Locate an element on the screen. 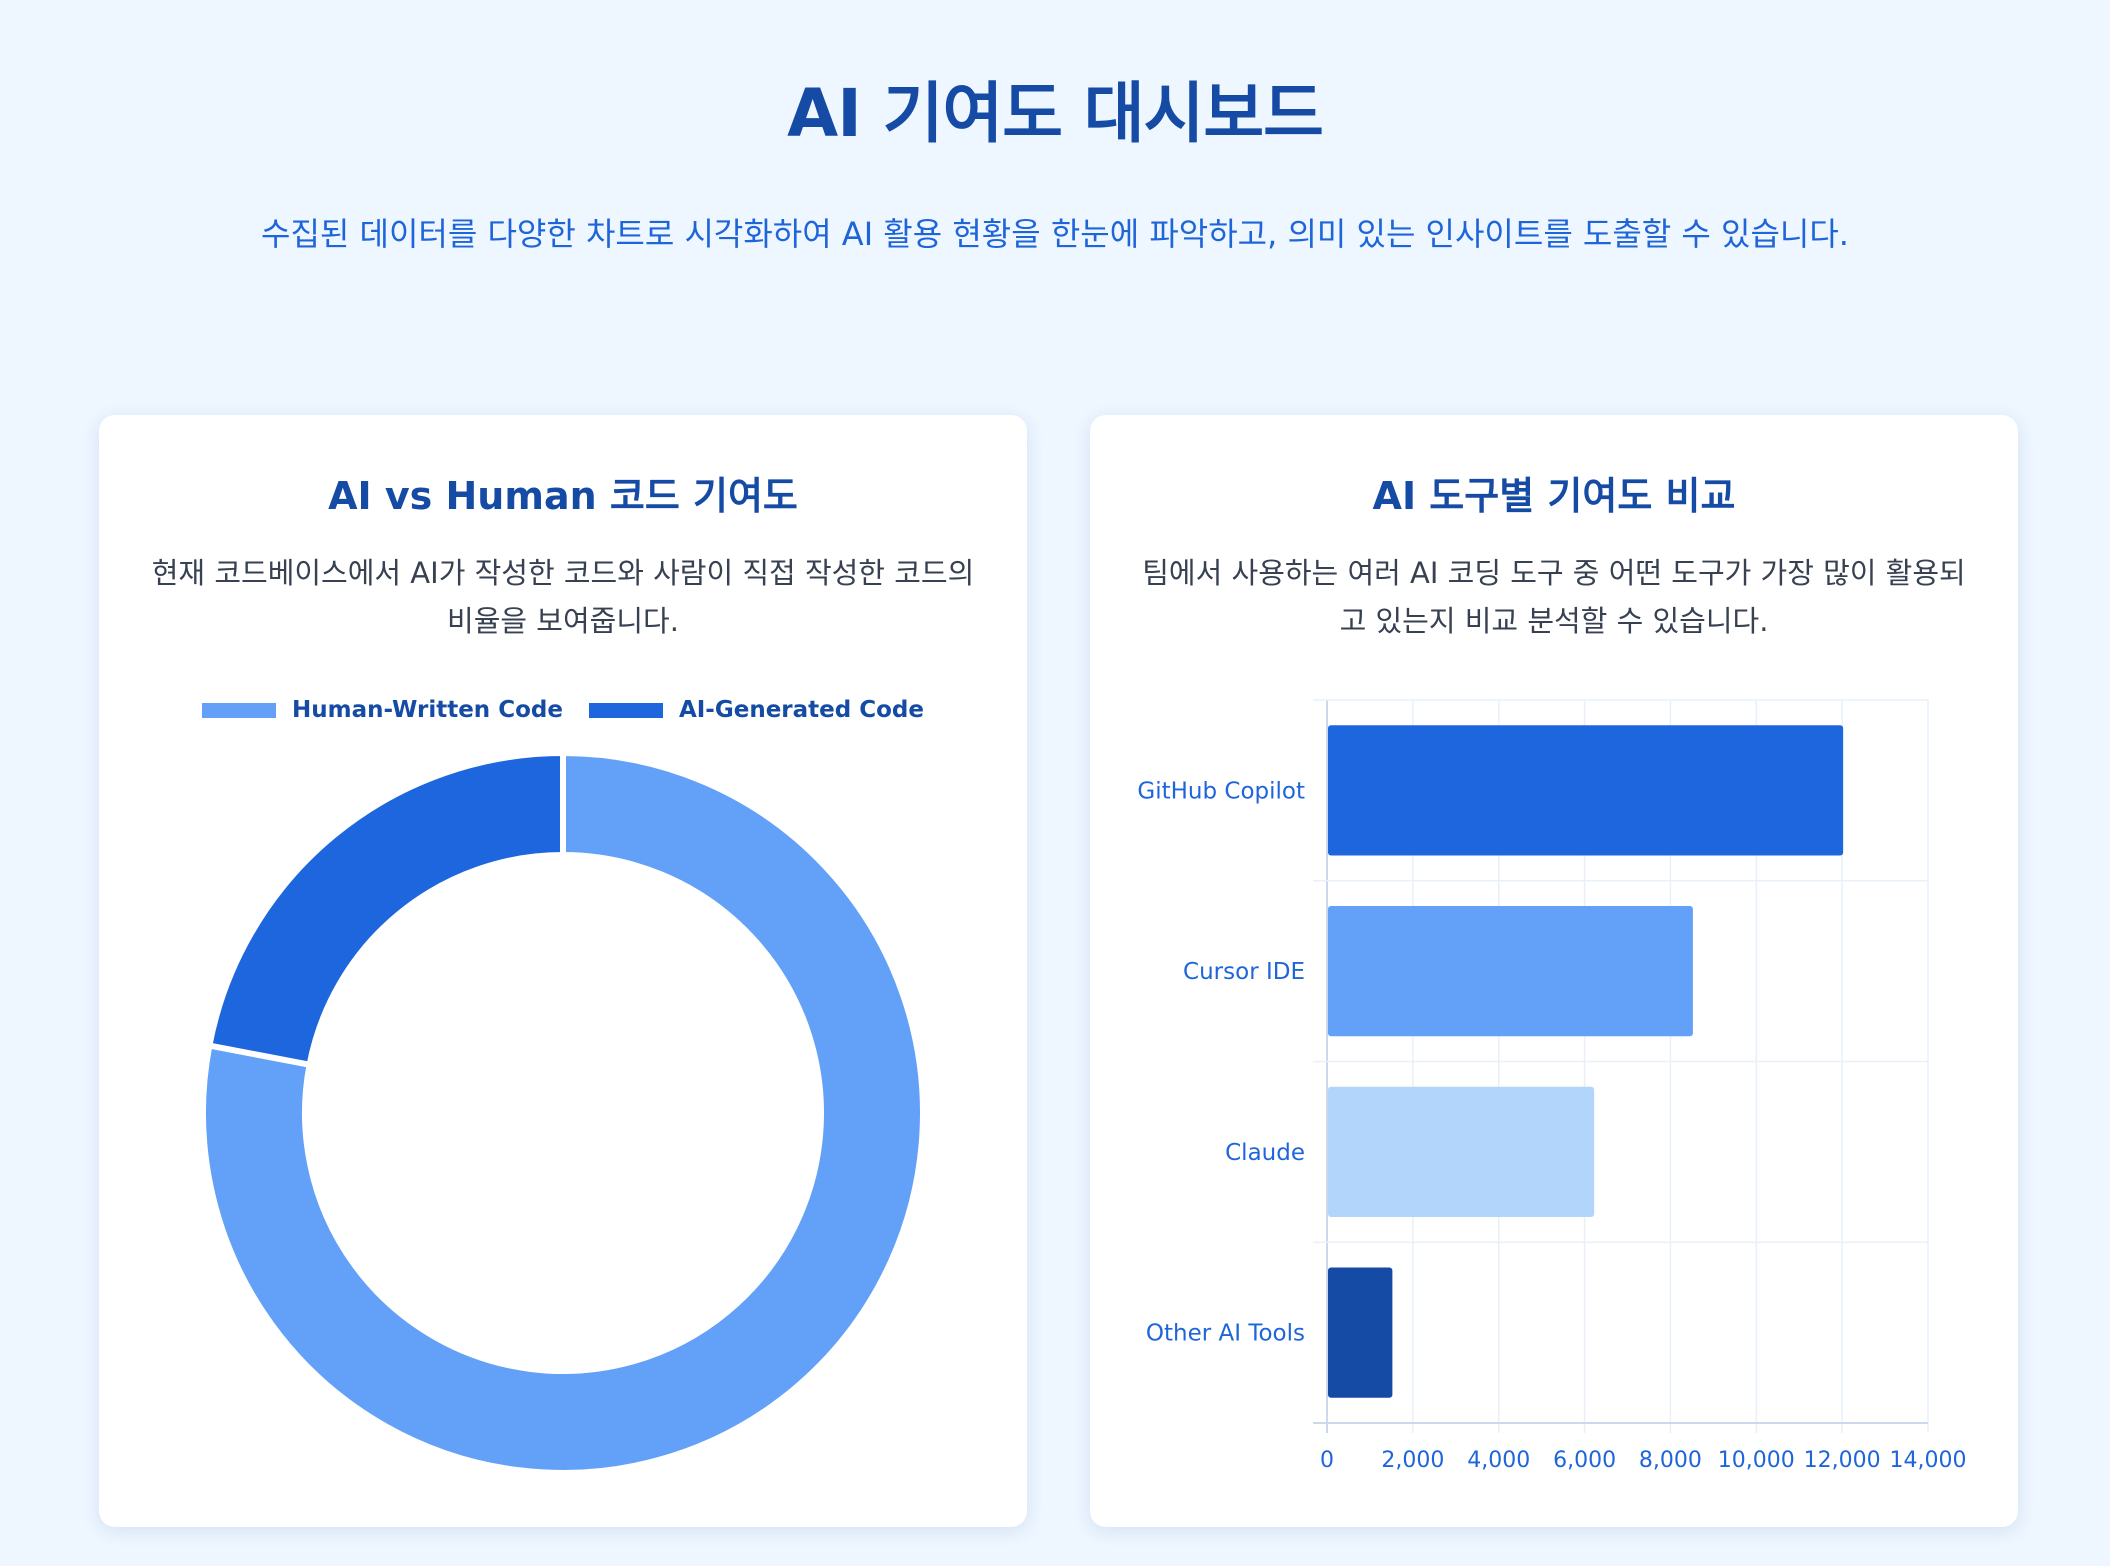 The image size is (2110, 1566). bar-claude is located at coordinates (1461, 1151).